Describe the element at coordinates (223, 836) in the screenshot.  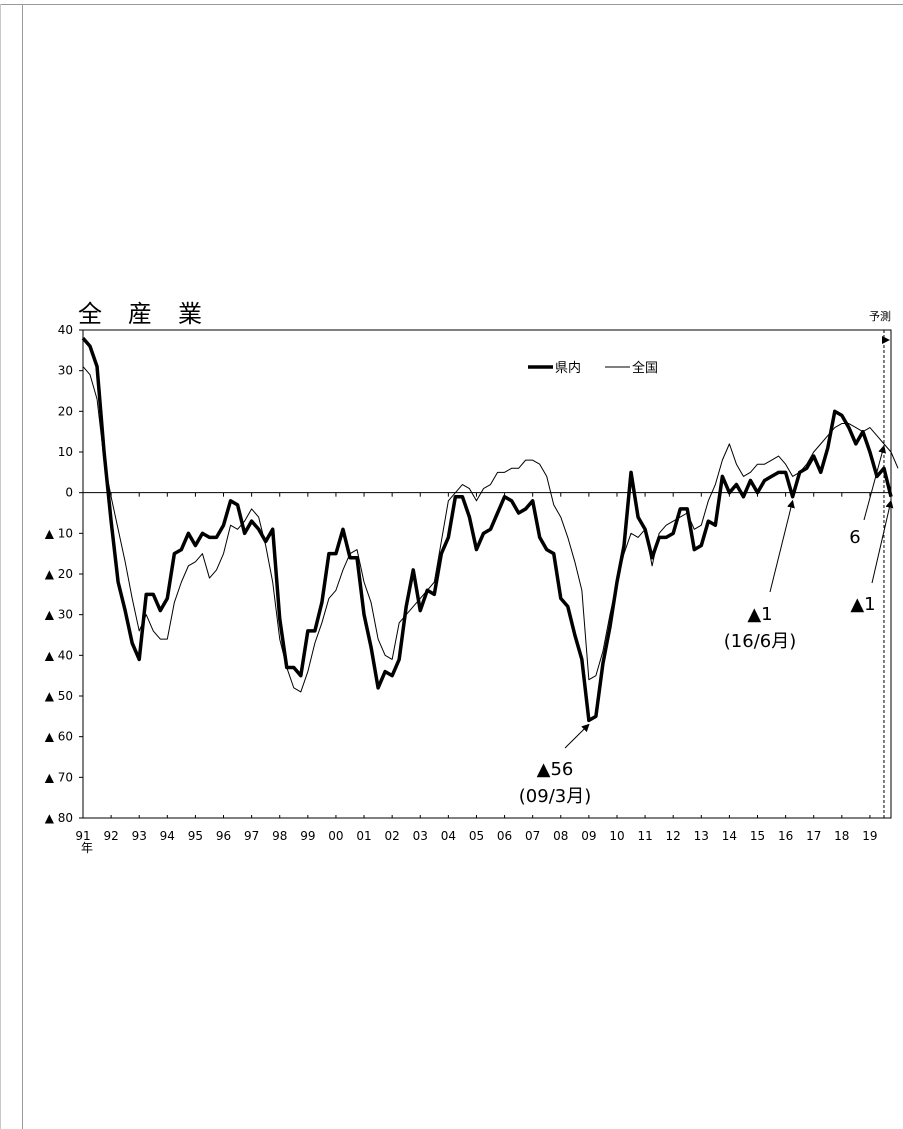
I see `x-tick-label: 96` at that location.